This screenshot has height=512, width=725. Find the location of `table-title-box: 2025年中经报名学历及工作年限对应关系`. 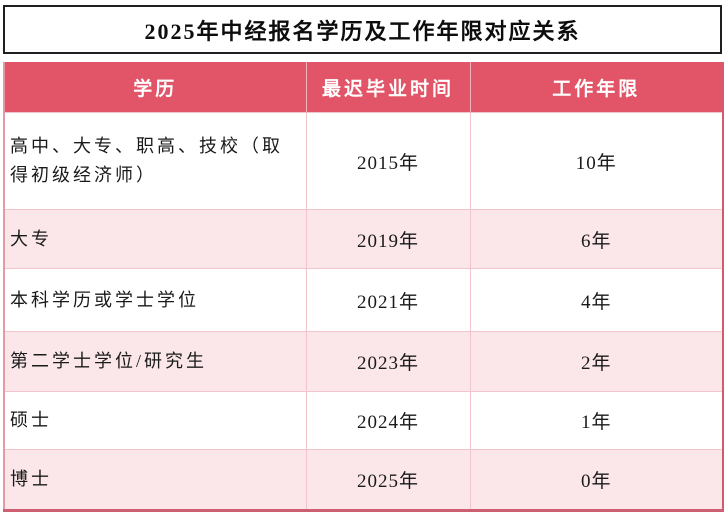

table-title-box: 2025年中经报名学历及工作年限对应关系 is located at coordinates (362, 29).